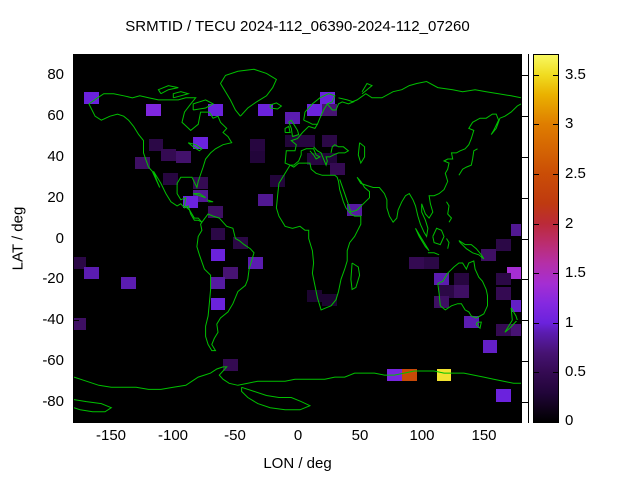 The image size is (640, 480). What do you see at coordinates (53, 278) in the screenshot?
I see `y-tick-label: -20` at bounding box center [53, 278].